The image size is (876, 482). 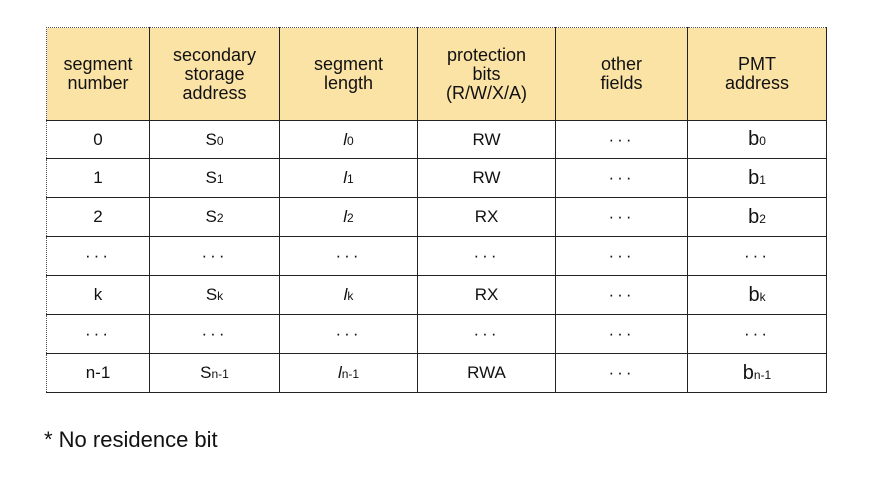 I want to click on segment-length-subscript: k, so click(x=350, y=296).